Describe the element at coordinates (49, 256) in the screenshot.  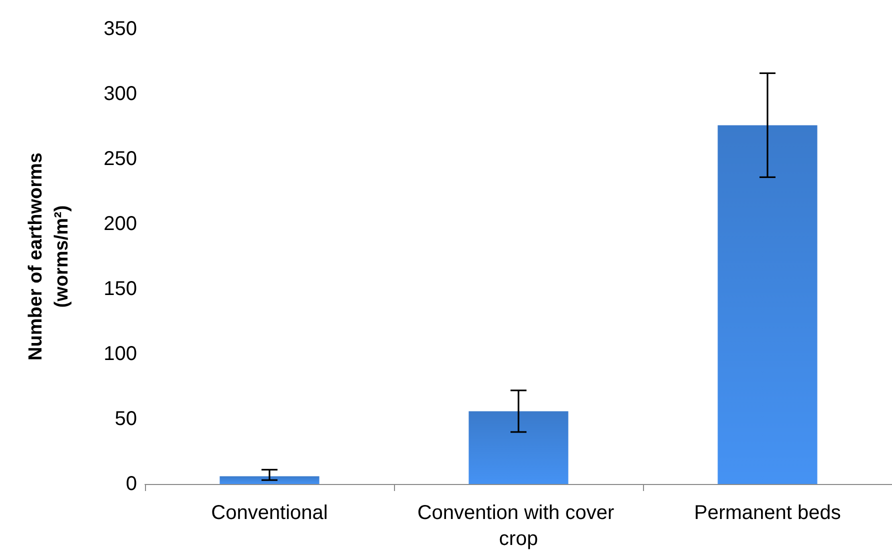
I see `y-axis-title: Number of earthworms (worms/m²)` at that location.